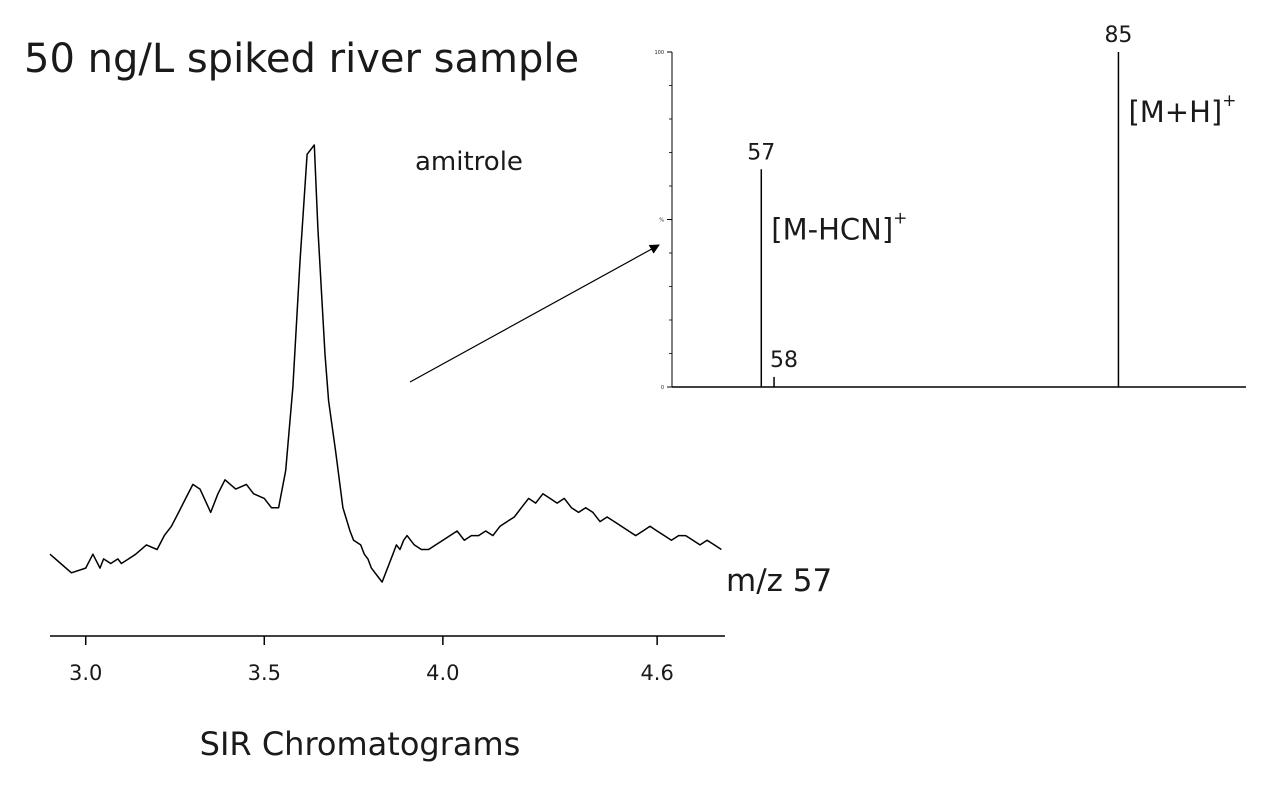 The image size is (1280, 802). What do you see at coordinates (1182, 110) in the screenshot?
I see `spectrum-ion-label: [M+H]+` at bounding box center [1182, 110].